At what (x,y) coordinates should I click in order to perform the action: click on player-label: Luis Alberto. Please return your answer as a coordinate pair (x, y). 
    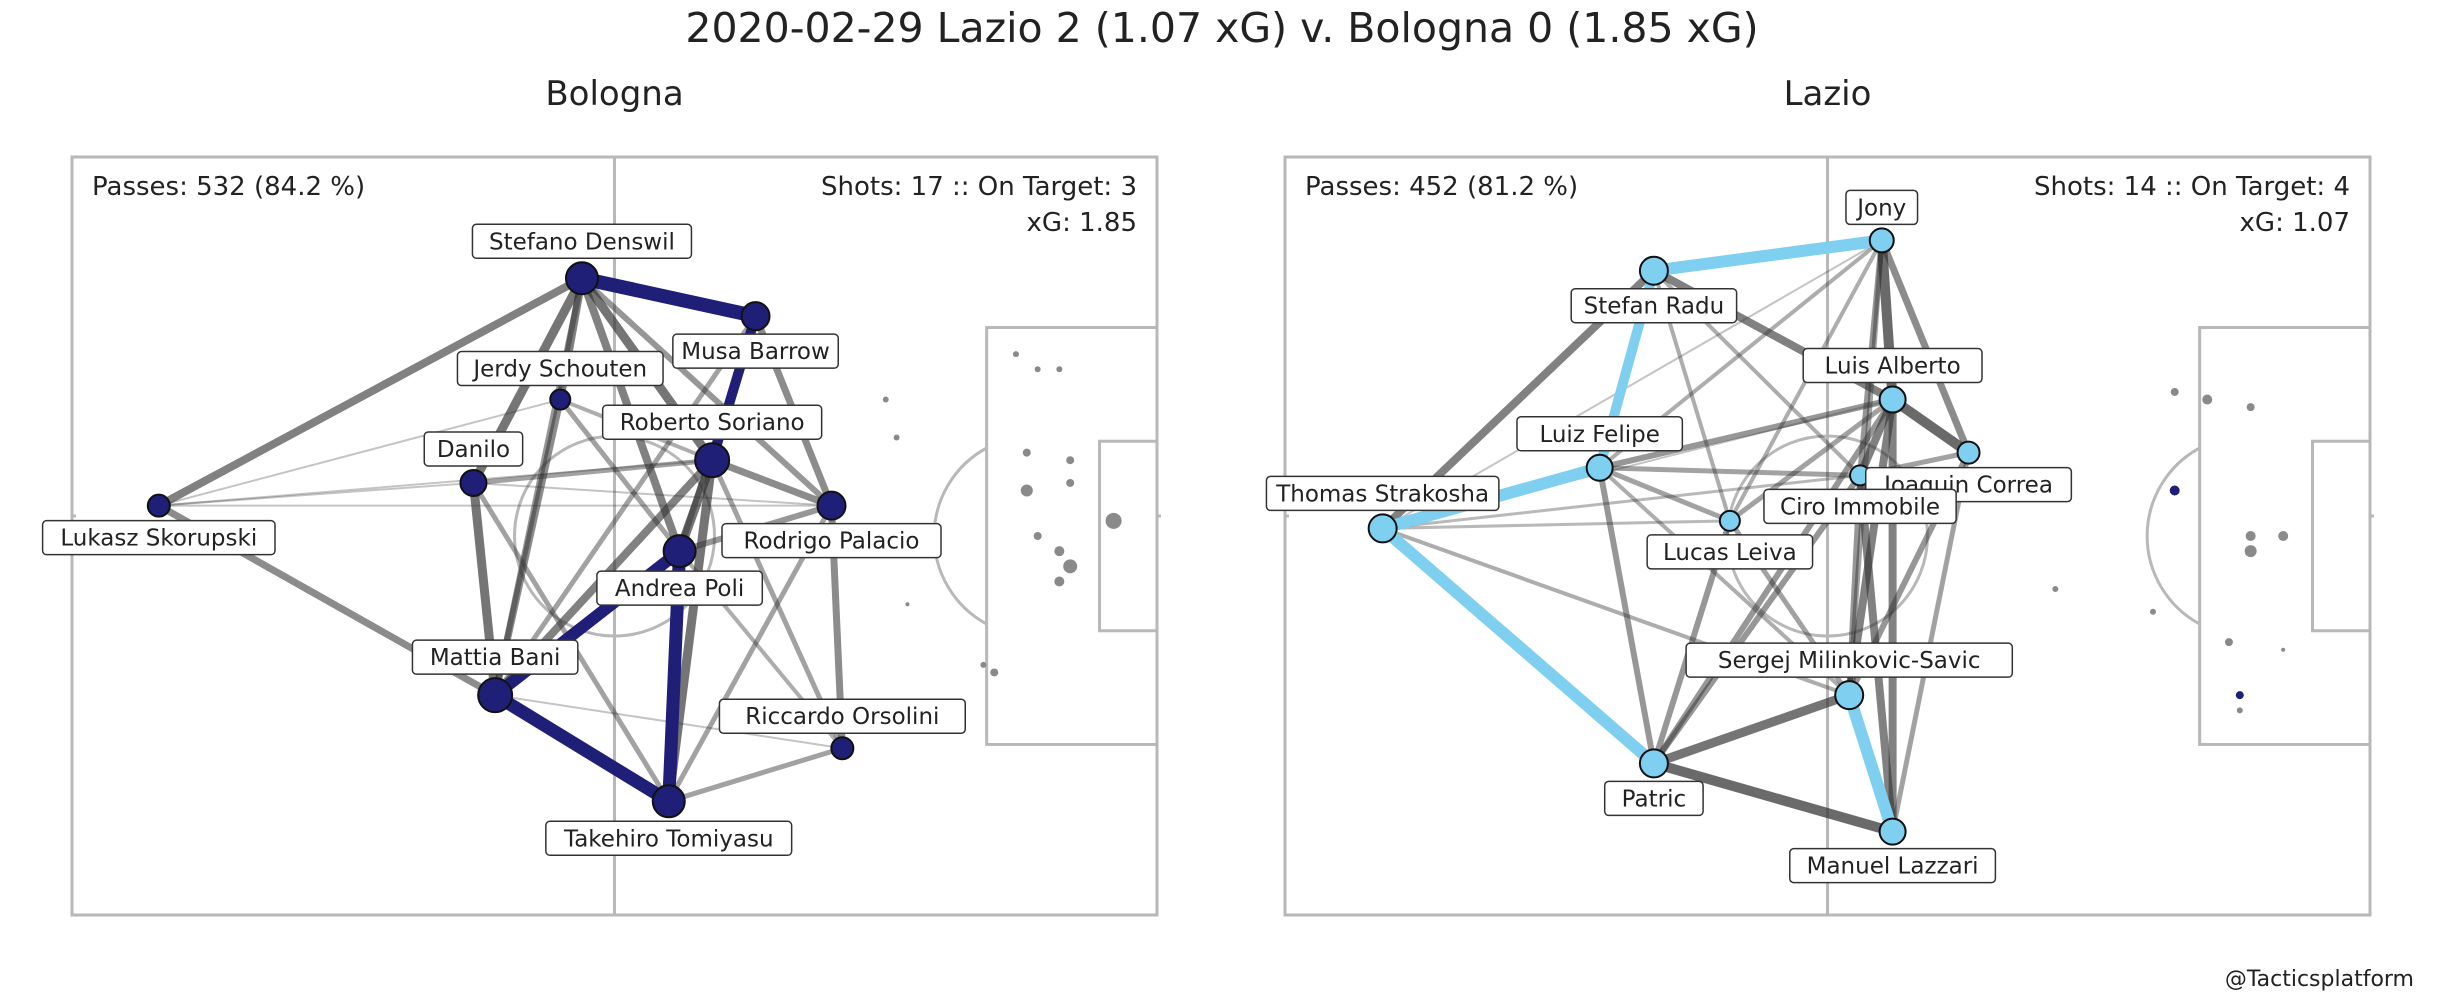
    Looking at the image, I should click on (1892, 365).